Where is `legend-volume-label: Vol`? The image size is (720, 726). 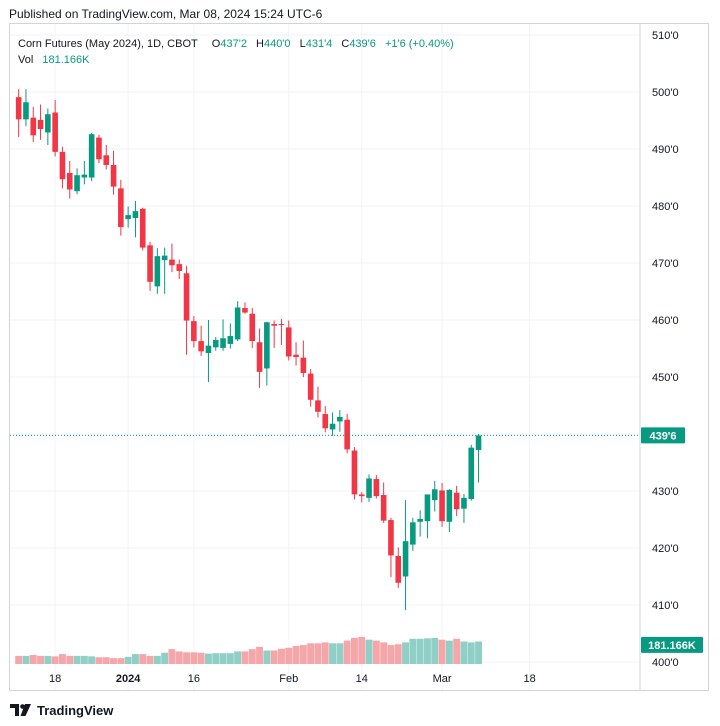
legend-volume-label: Vol is located at coordinates (26, 60).